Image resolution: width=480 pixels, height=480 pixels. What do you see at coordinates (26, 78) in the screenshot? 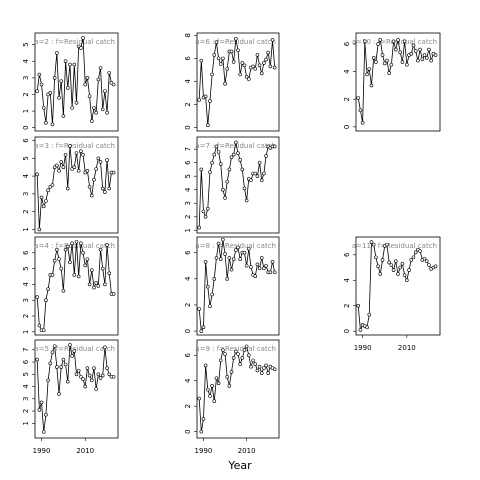
I see `y-tick-label: 3` at bounding box center [26, 78].